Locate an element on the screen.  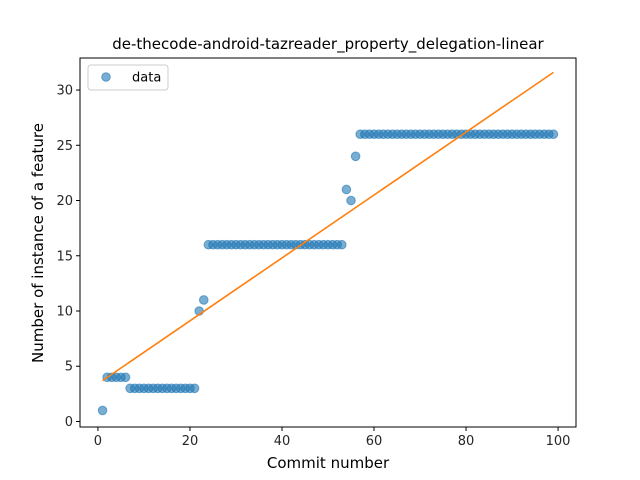
legend-marker is located at coordinates (106, 77).